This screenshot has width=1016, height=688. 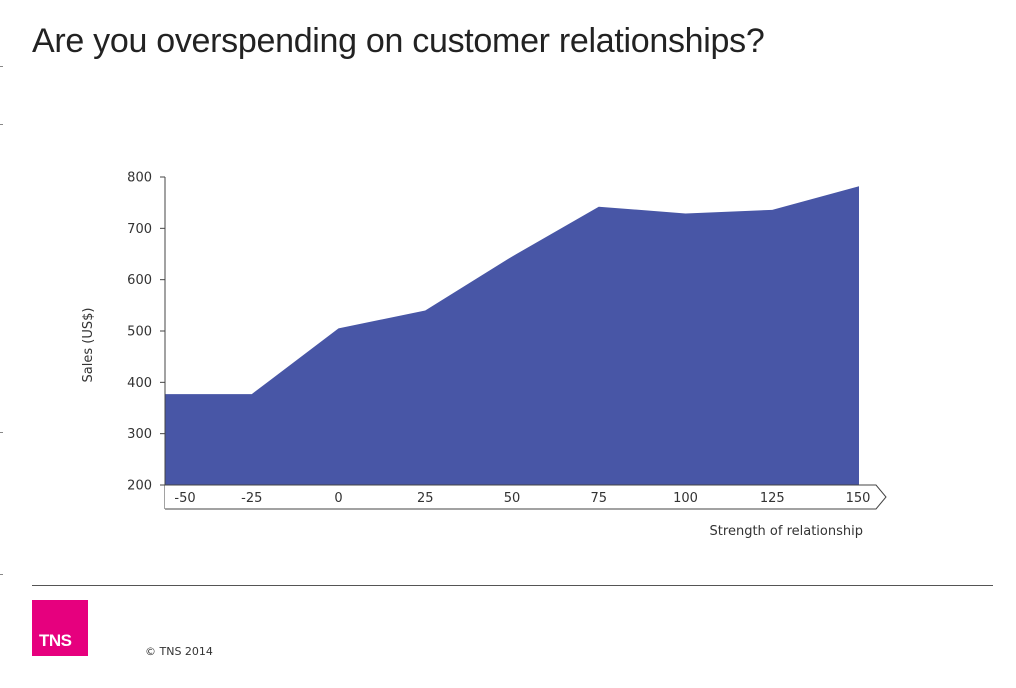 What do you see at coordinates (858, 498) in the screenshot?
I see `x-tick-label: 150` at bounding box center [858, 498].